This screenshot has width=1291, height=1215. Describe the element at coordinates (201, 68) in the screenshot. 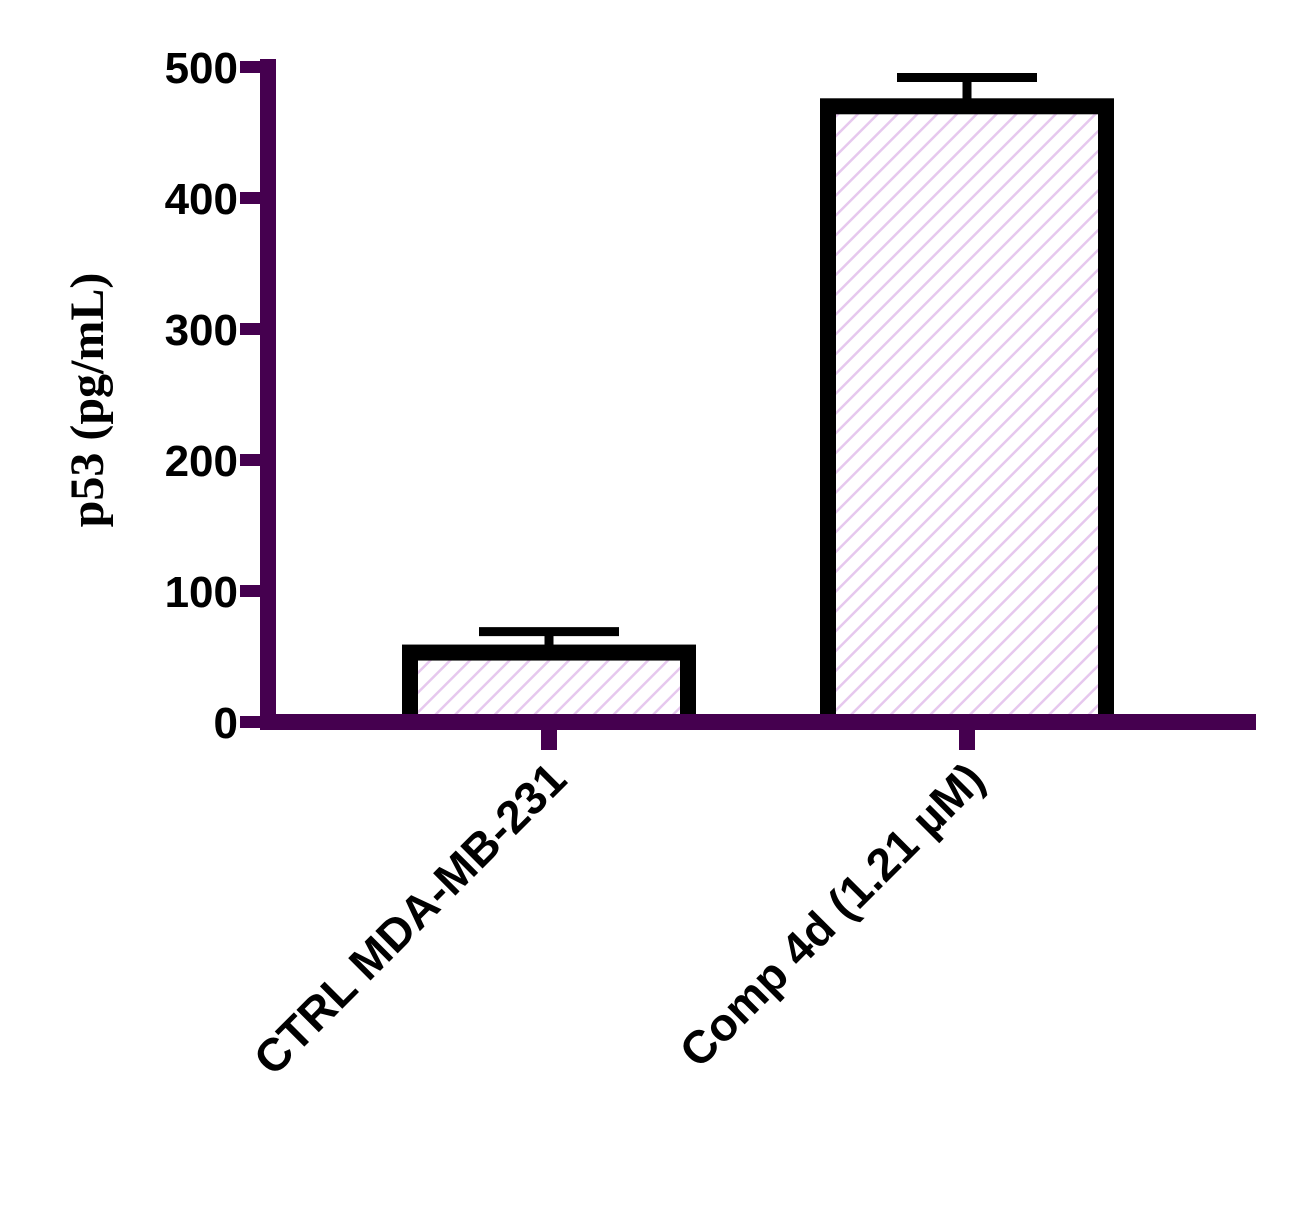

I see `y-tick-label-500: 500` at that location.